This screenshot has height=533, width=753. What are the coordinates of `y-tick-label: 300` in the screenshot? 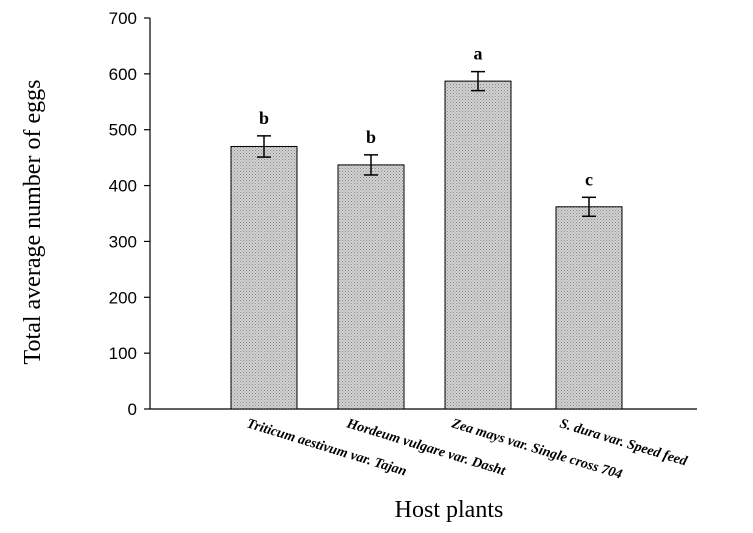 It's located at (123, 241).